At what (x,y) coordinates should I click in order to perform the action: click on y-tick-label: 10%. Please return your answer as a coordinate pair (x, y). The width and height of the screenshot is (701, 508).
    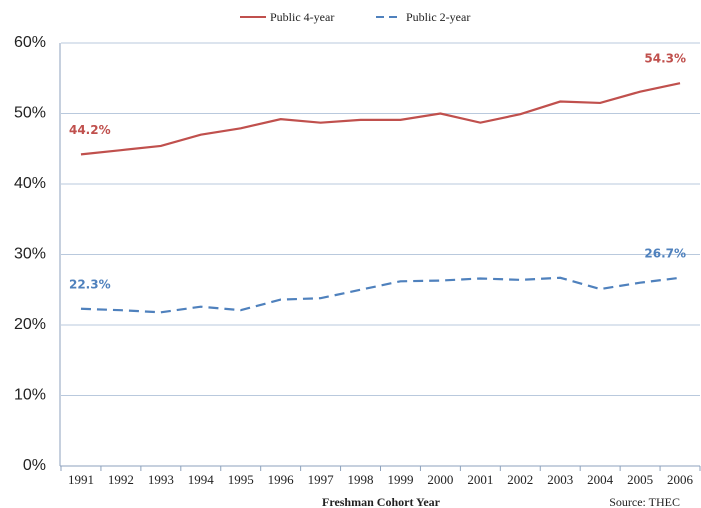
    Looking at the image, I should click on (30, 395).